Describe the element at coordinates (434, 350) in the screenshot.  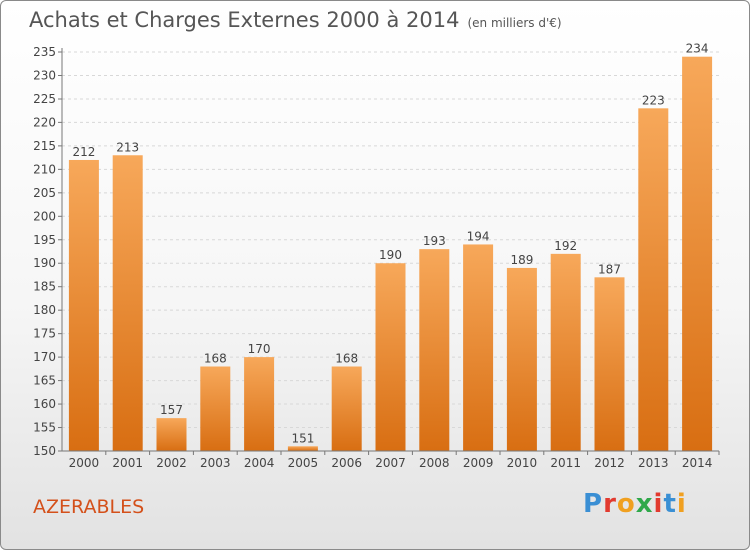
I see `bar-2008` at that location.